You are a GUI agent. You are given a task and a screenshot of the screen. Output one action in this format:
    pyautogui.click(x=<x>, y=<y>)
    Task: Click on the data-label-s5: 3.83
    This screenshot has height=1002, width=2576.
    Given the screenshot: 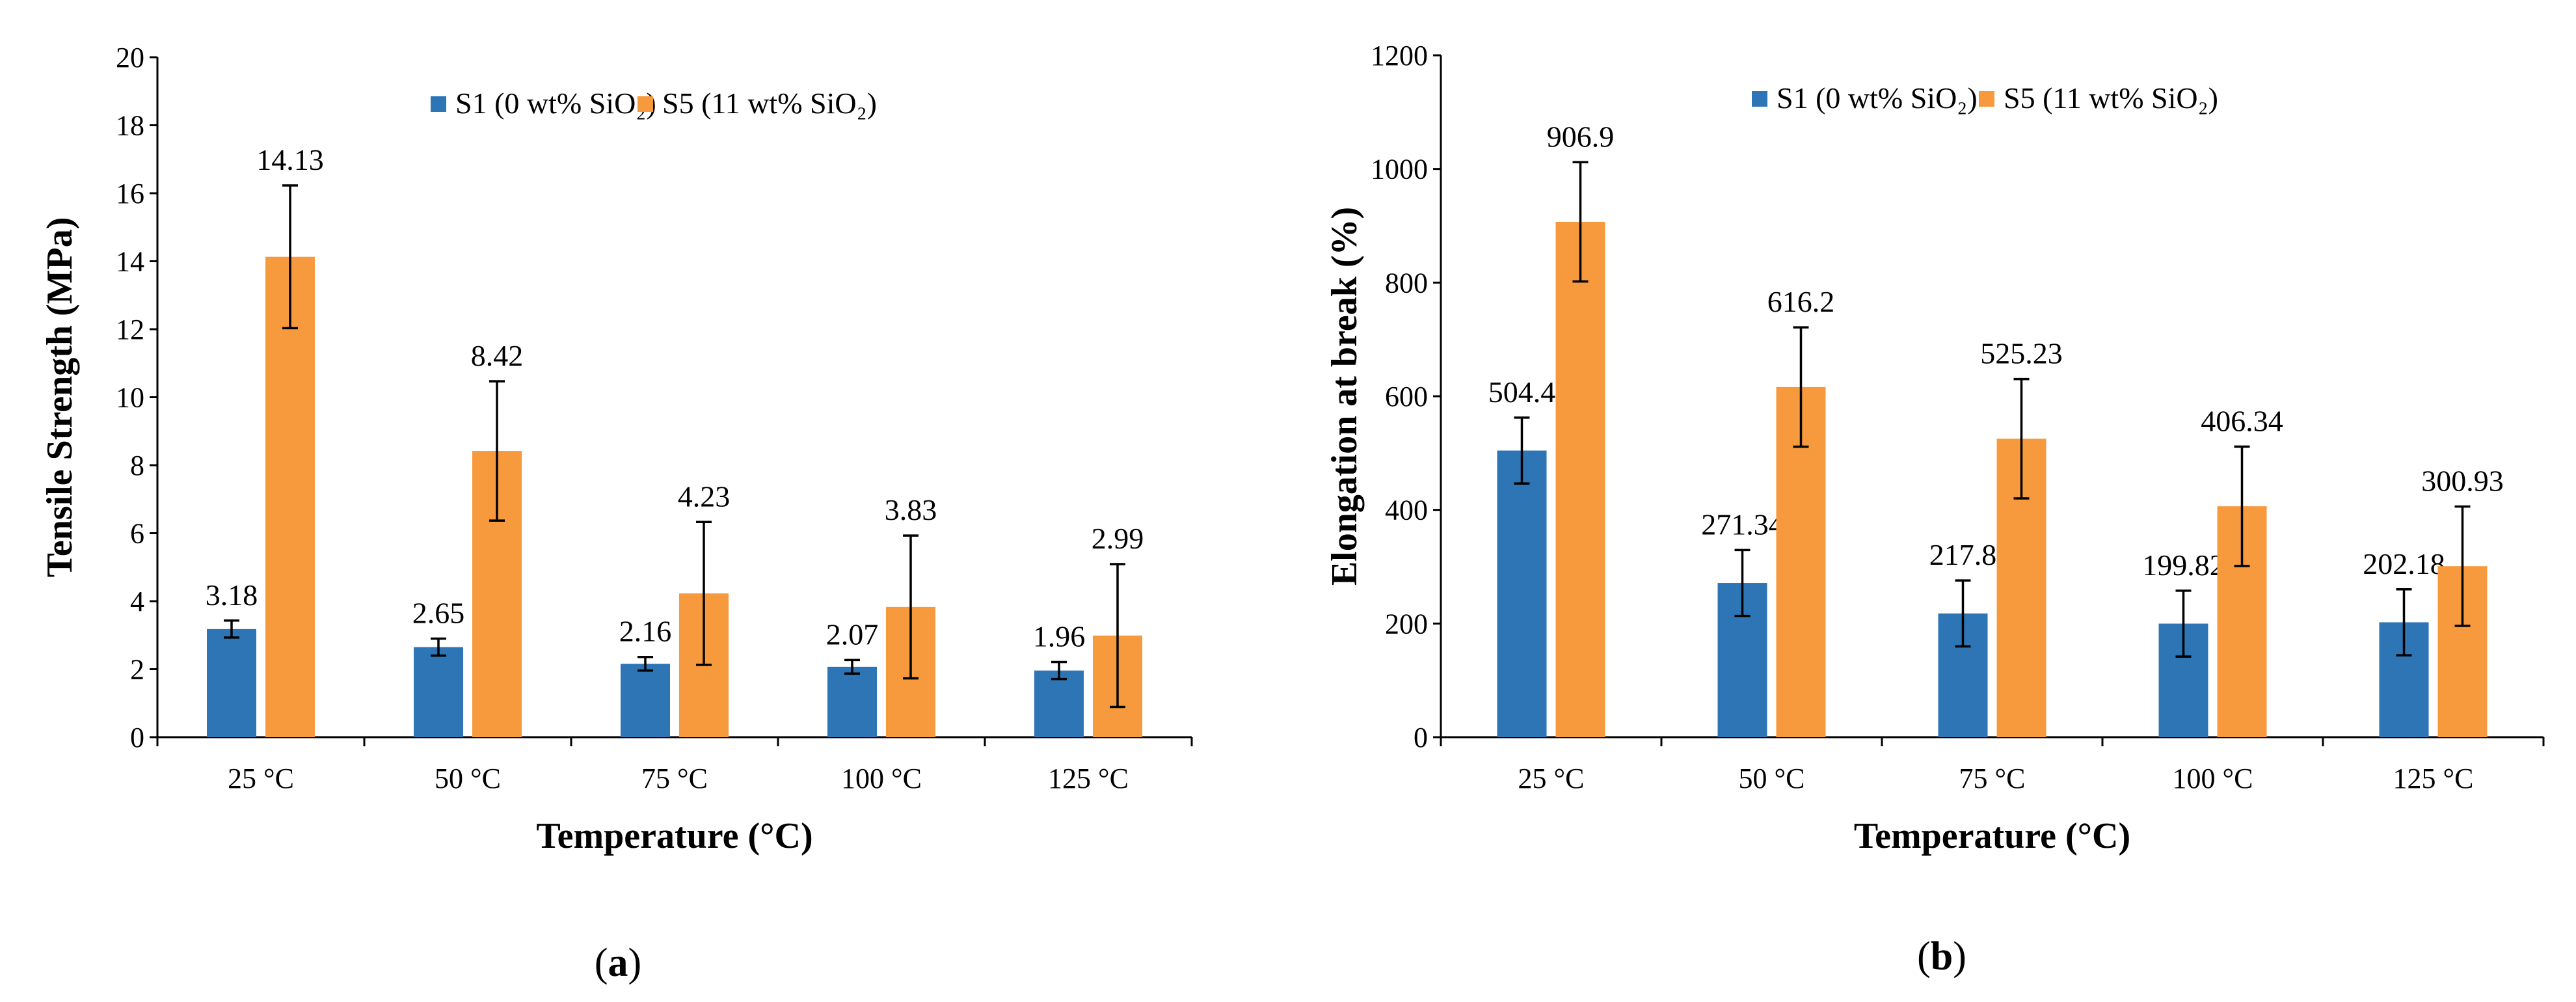 What is the action you would take?
    pyautogui.click(x=911, y=510)
    